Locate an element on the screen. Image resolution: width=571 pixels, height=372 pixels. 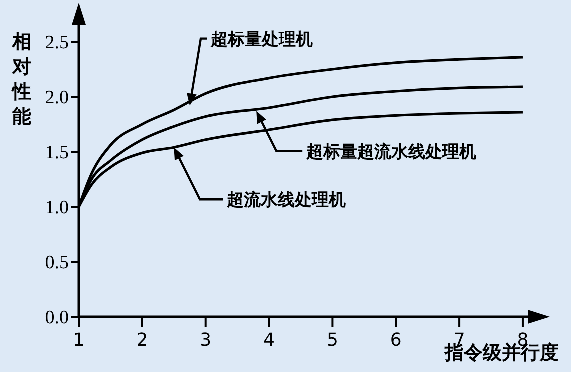
y-tick-label: 0.0 is located at coordinates (57, 318).